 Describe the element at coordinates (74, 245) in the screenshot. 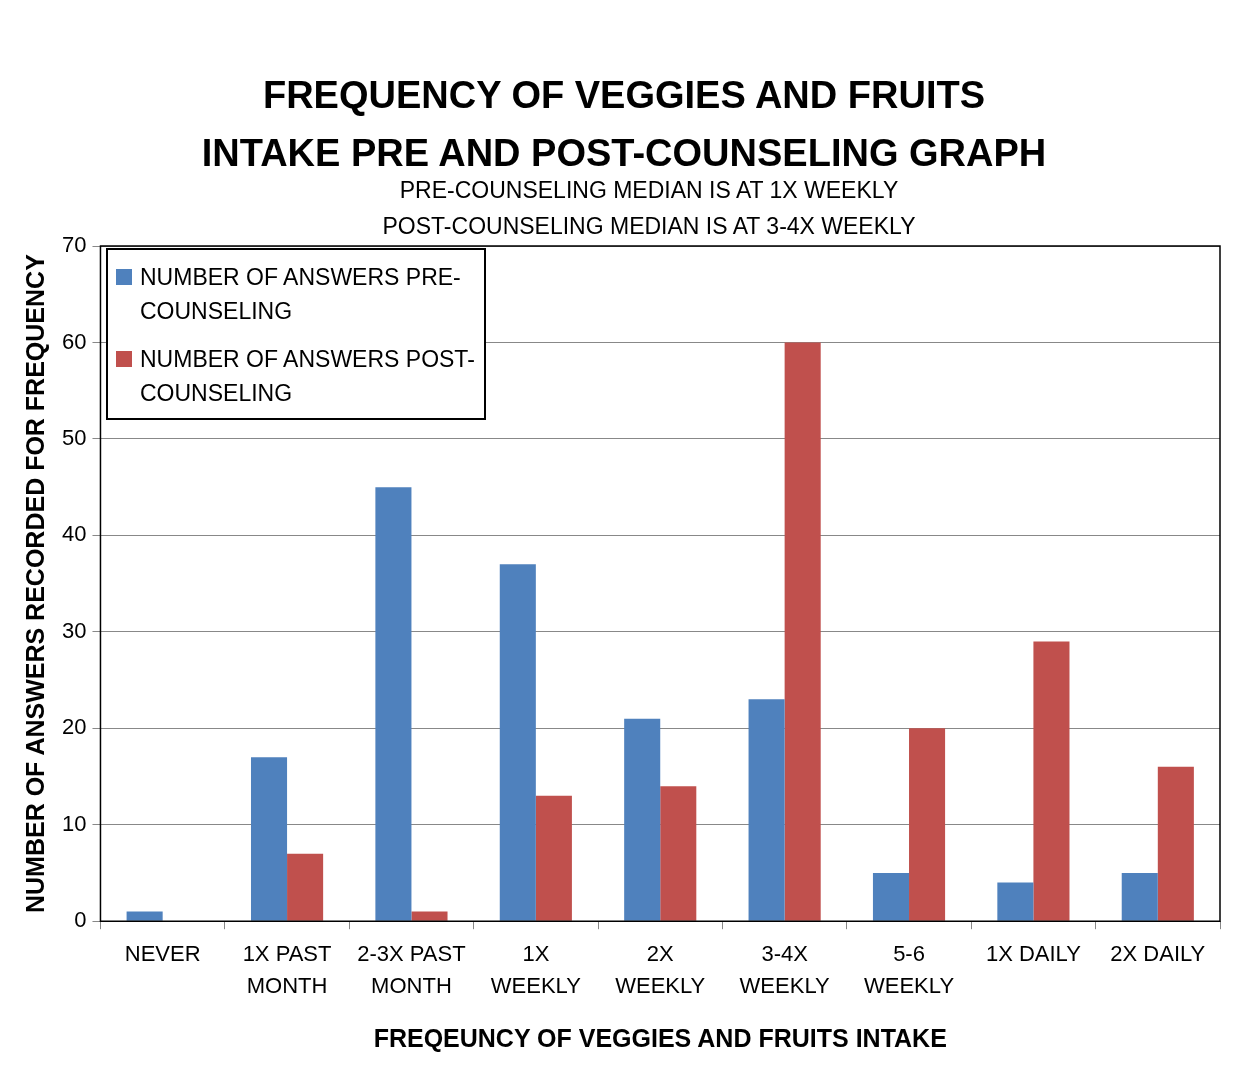

I see `y-tick-label: 70` at that location.